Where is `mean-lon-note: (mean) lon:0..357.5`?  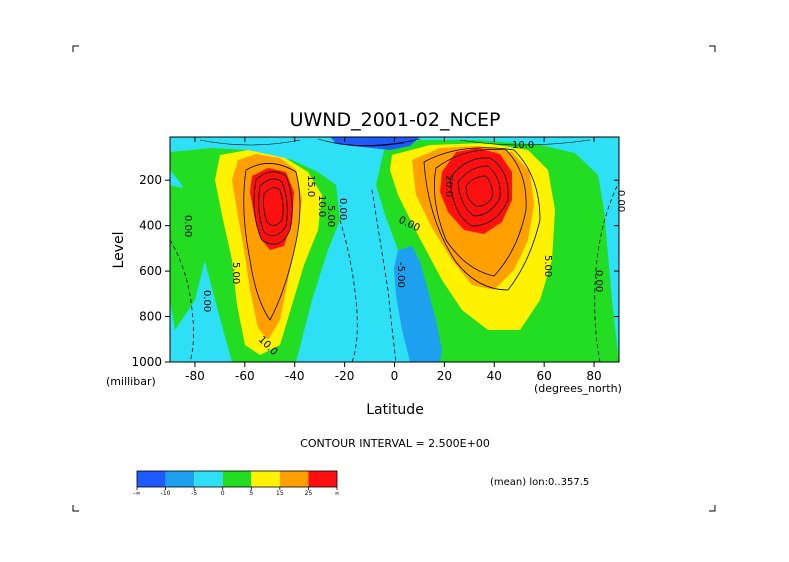 mean-lon-note: (mean) lon:0..357.5 is located at coordinates (539, 482).